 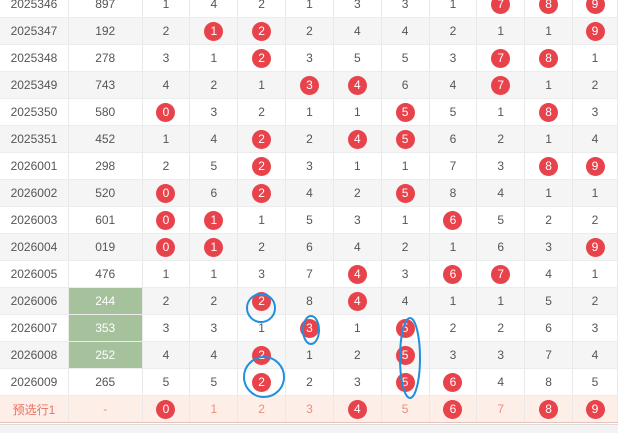 I want to click on table-row: 2026002 520 0 6 2 4 2 5 8 4 1 1, so click(x=309, y=193).